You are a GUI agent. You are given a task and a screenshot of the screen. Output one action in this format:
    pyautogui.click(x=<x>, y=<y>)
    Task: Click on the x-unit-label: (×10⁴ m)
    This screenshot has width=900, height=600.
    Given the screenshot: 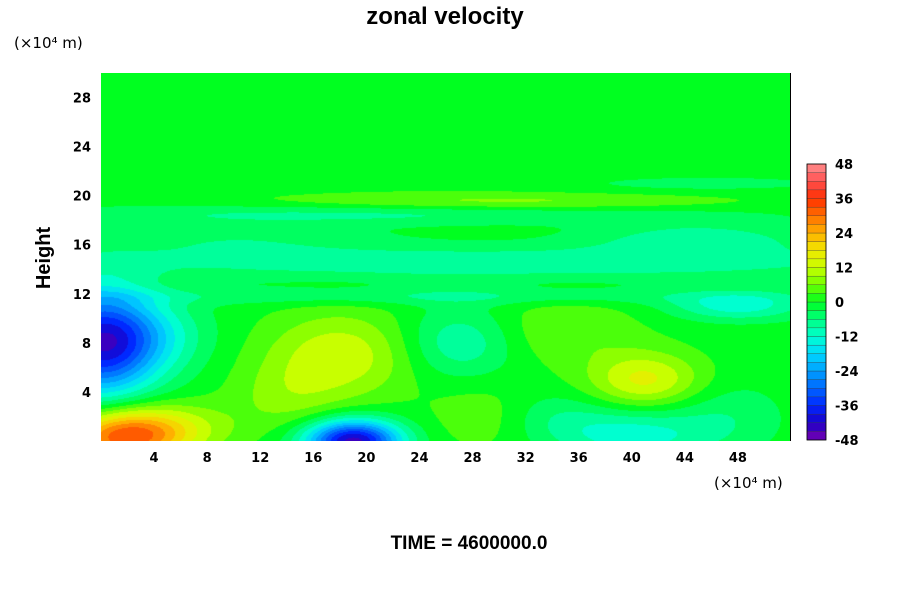 What is the action you would take?
    pyautogui.click(x=748, y=483)
    